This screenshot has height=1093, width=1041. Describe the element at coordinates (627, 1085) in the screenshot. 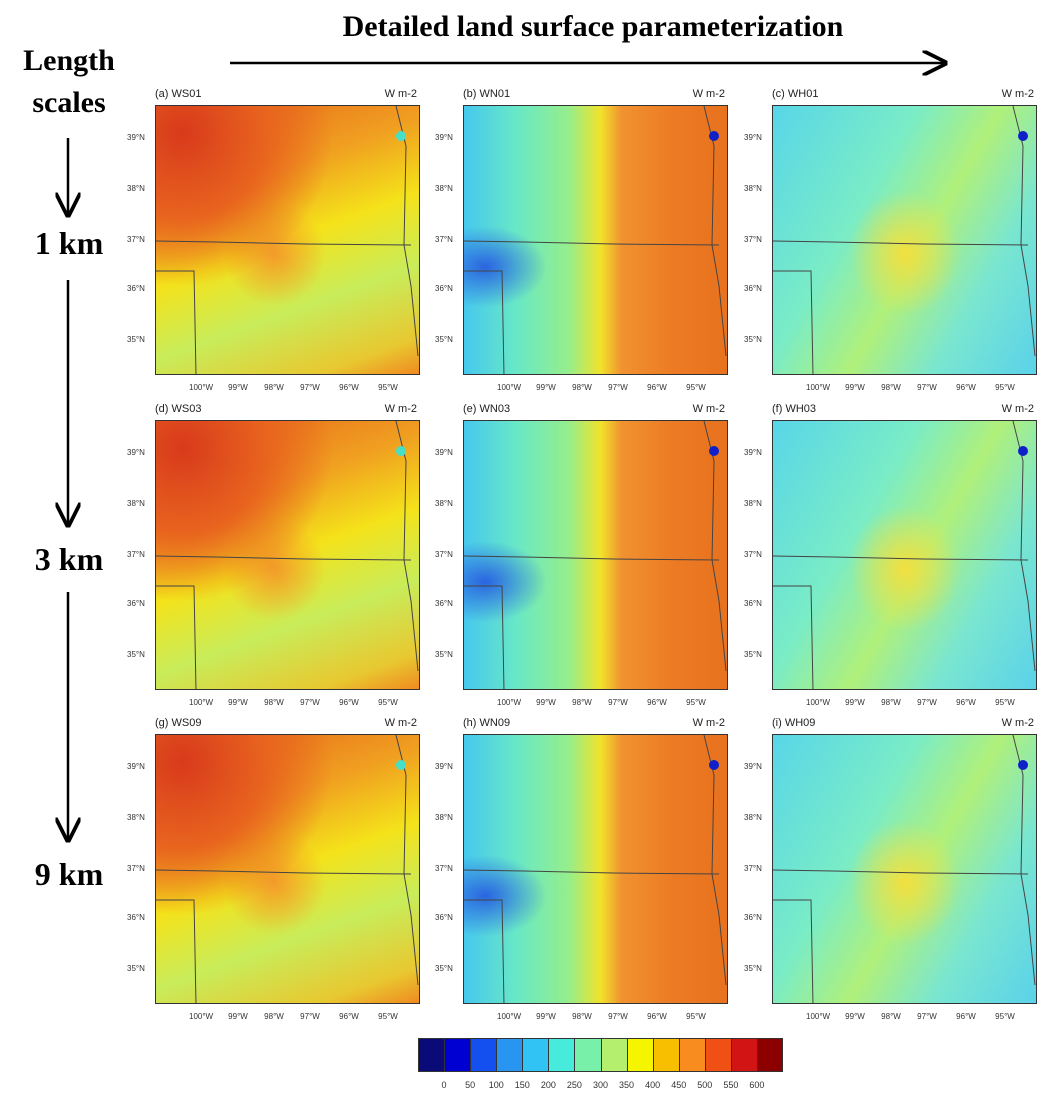

I see `colorbar-tick-label: 350` at that location.